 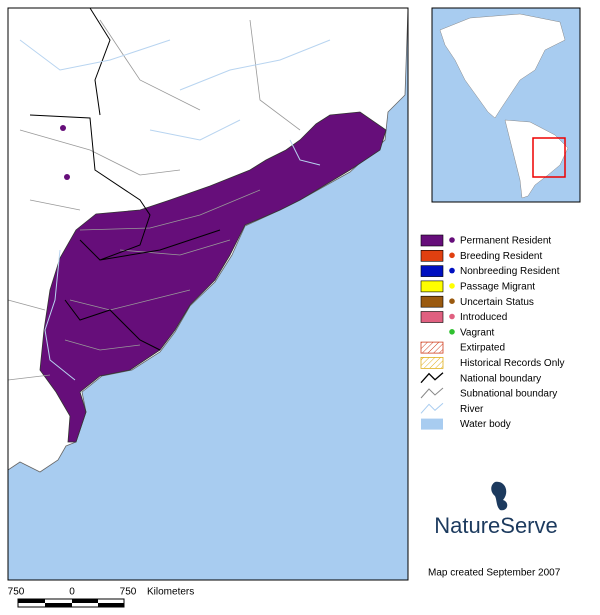 I want to click on legend-label: Extirpated, so click(x=482, y=348).